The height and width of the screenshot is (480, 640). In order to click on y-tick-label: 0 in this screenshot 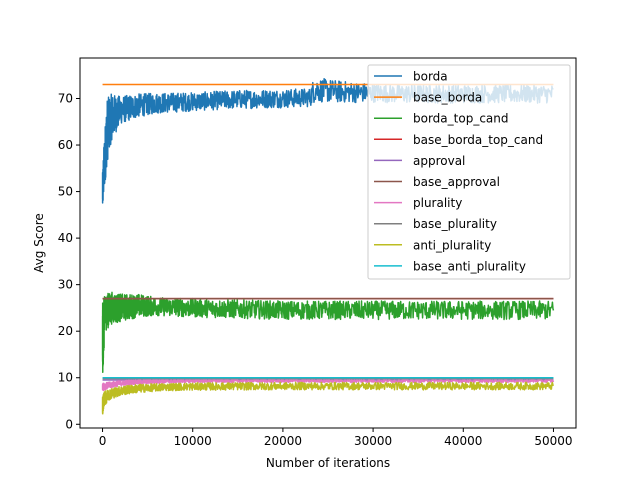, I will do `click(69, 424)`.